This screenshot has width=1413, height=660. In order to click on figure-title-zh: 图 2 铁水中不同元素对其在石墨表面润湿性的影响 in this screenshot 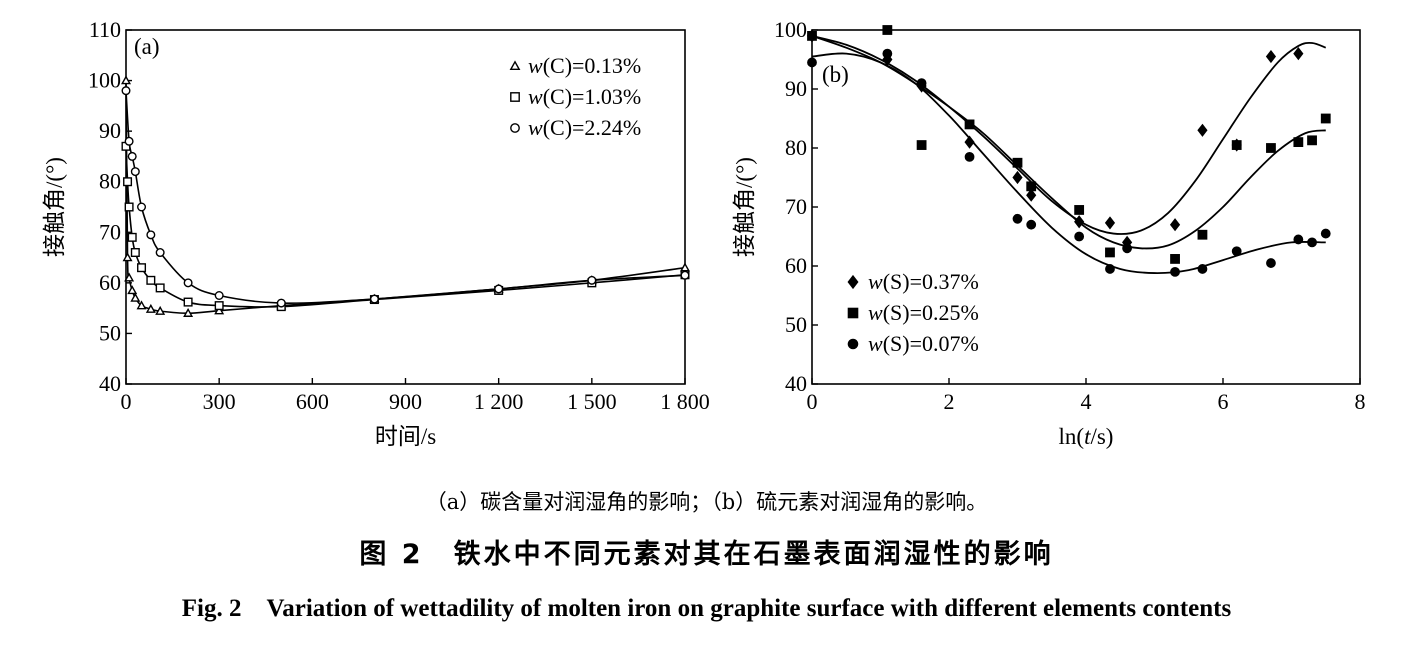, I will do `click(706, 554)`.